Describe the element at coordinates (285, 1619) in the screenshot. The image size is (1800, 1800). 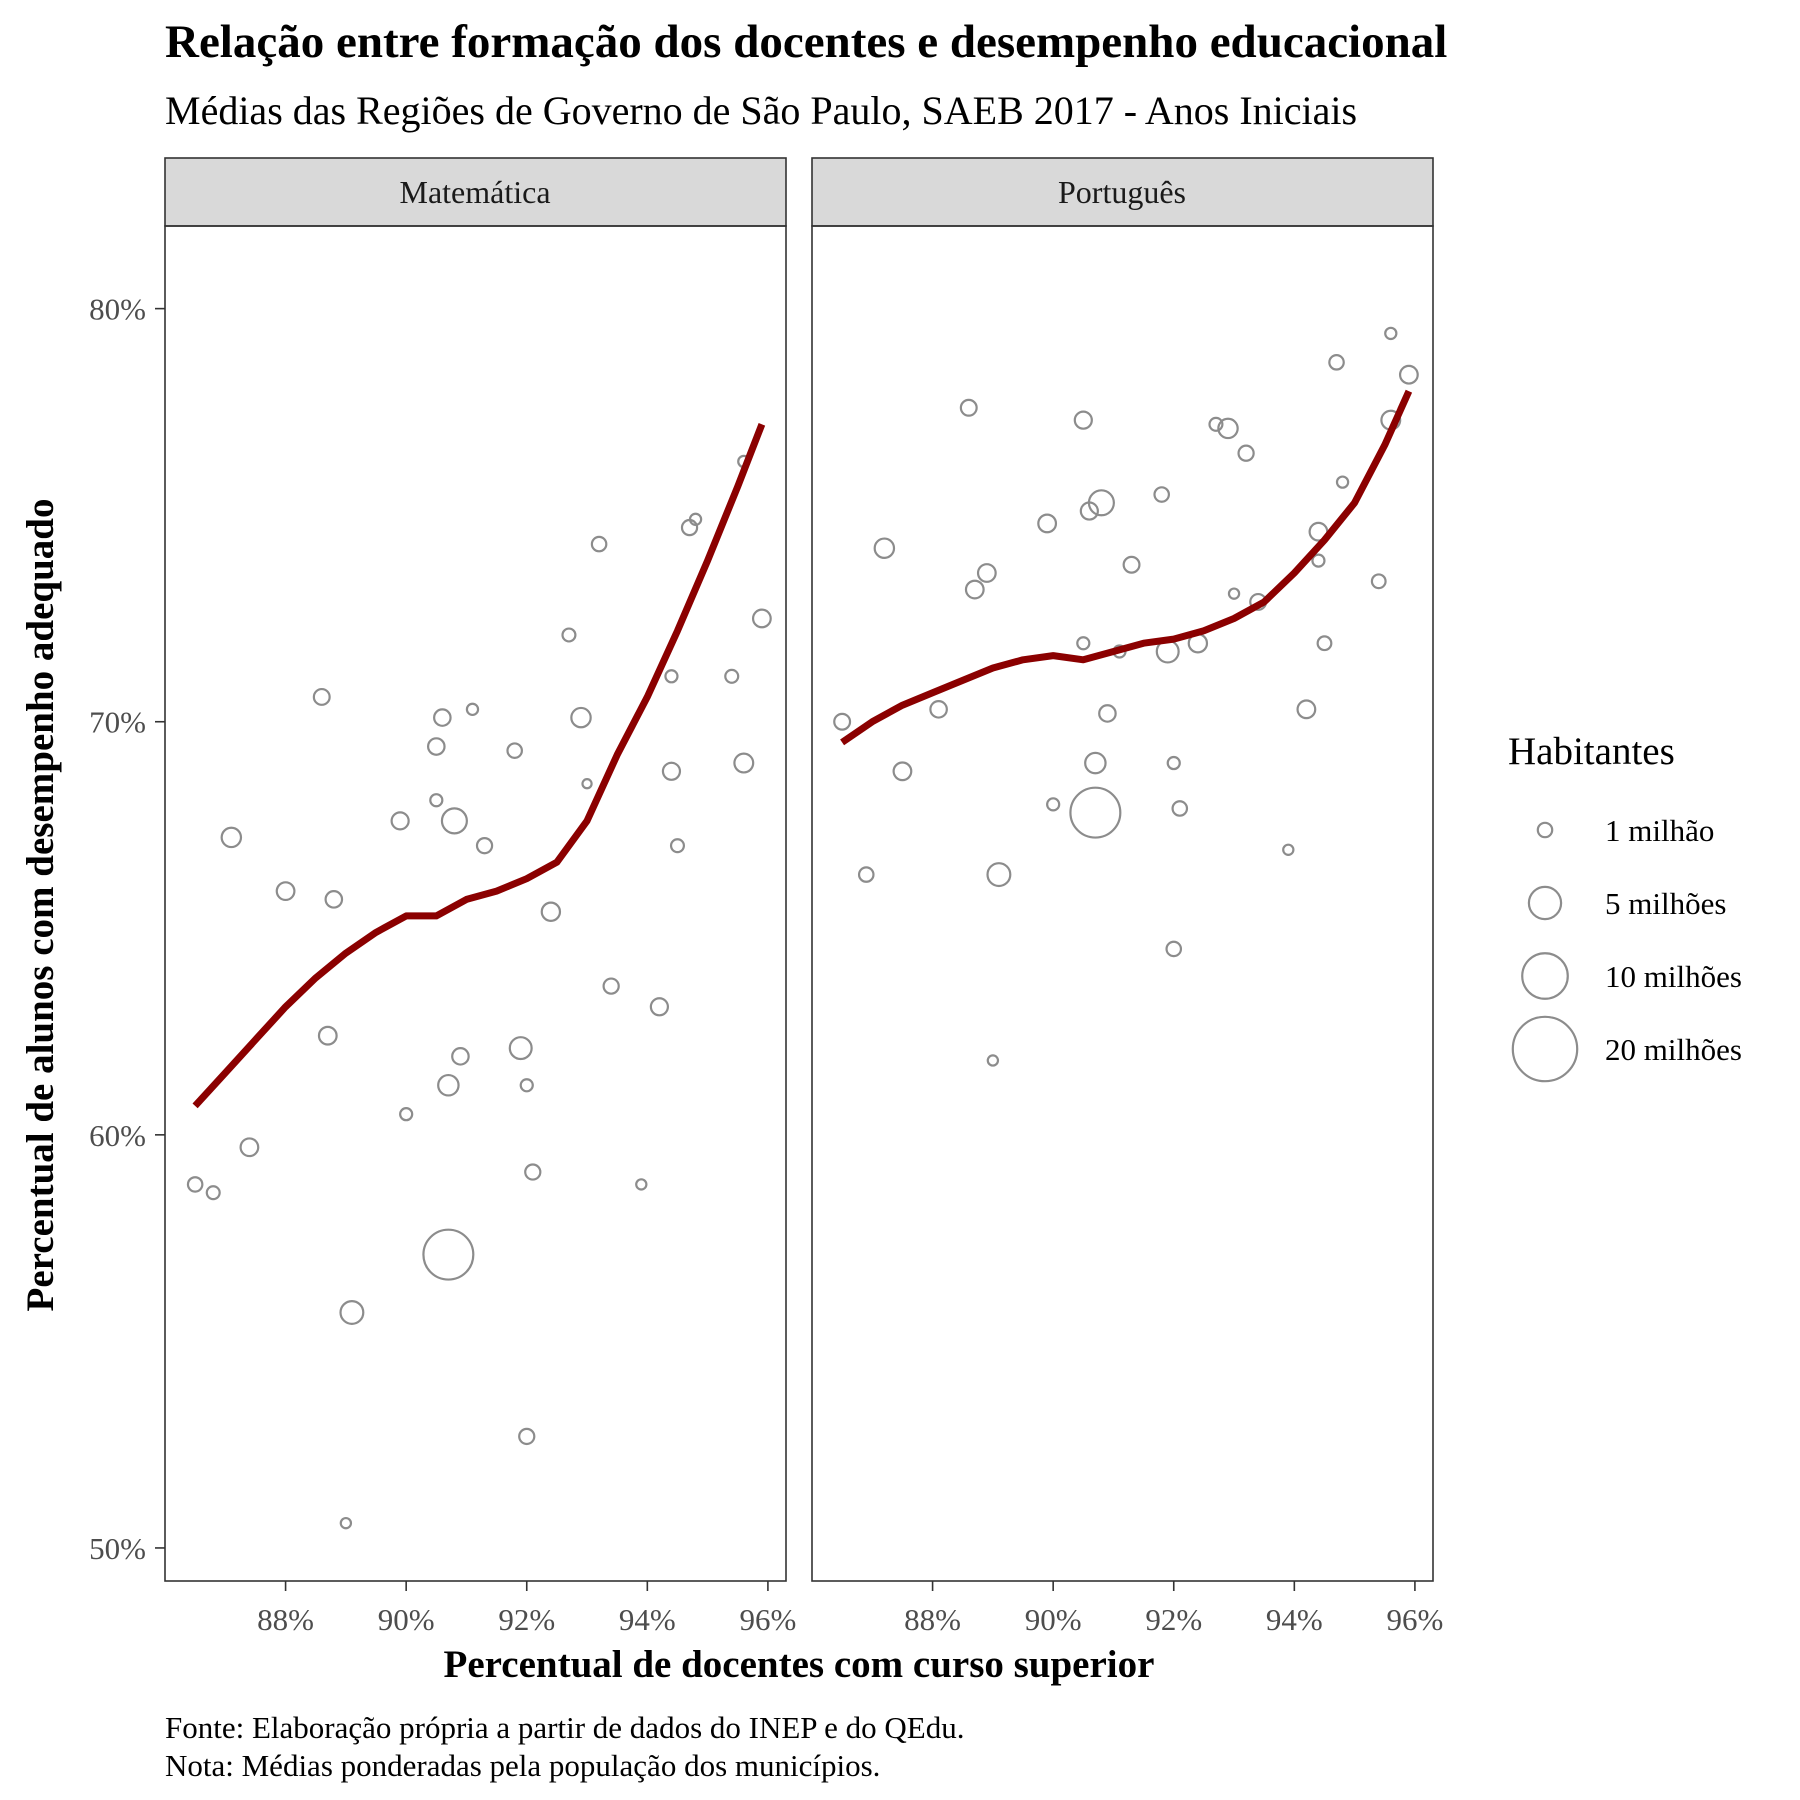
I see `x-tick-label-matematica: 88%` at that location.